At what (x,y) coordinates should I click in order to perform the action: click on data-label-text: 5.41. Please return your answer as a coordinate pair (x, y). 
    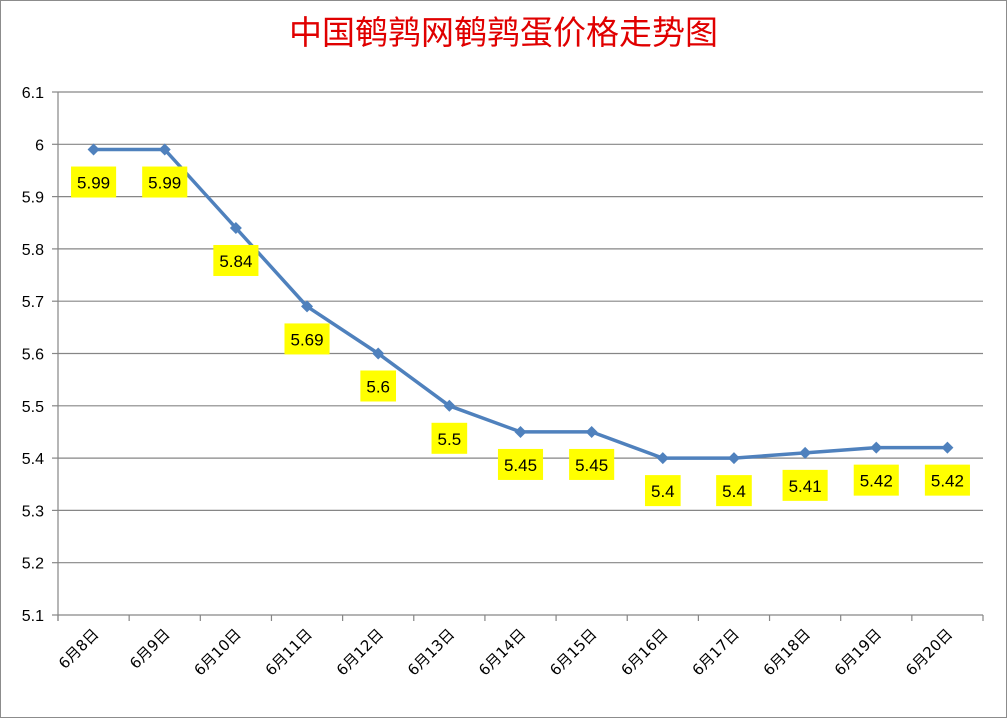
    Looking at the image, I should click on (805, 486).